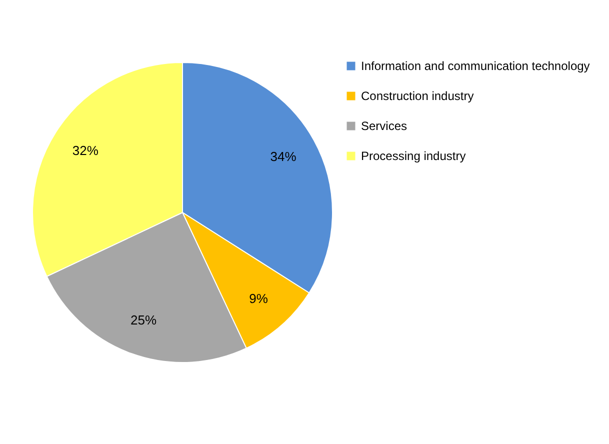 The height and width of the screenshot is (444, 609). Describe the element at coordinates (143, 320) in the screenshot. I see `data-label: 25%` at that location.